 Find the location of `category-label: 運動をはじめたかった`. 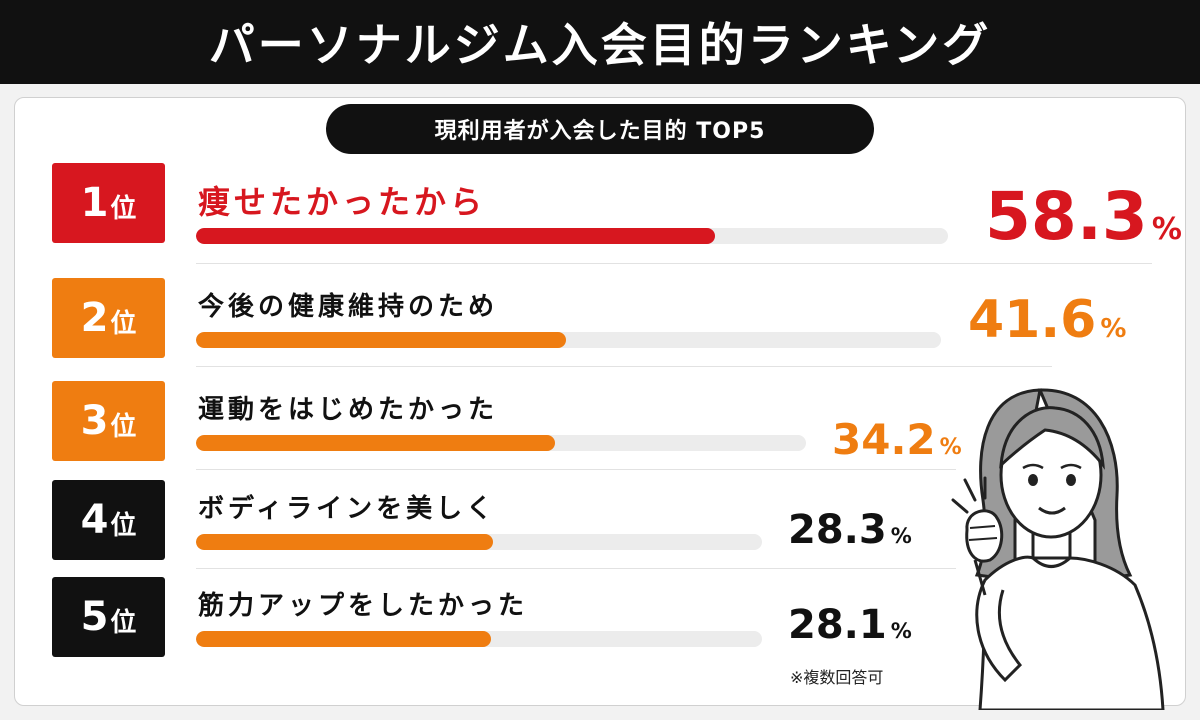

category-label: 運動をはじめたかった is located at coordinates (348, 410).